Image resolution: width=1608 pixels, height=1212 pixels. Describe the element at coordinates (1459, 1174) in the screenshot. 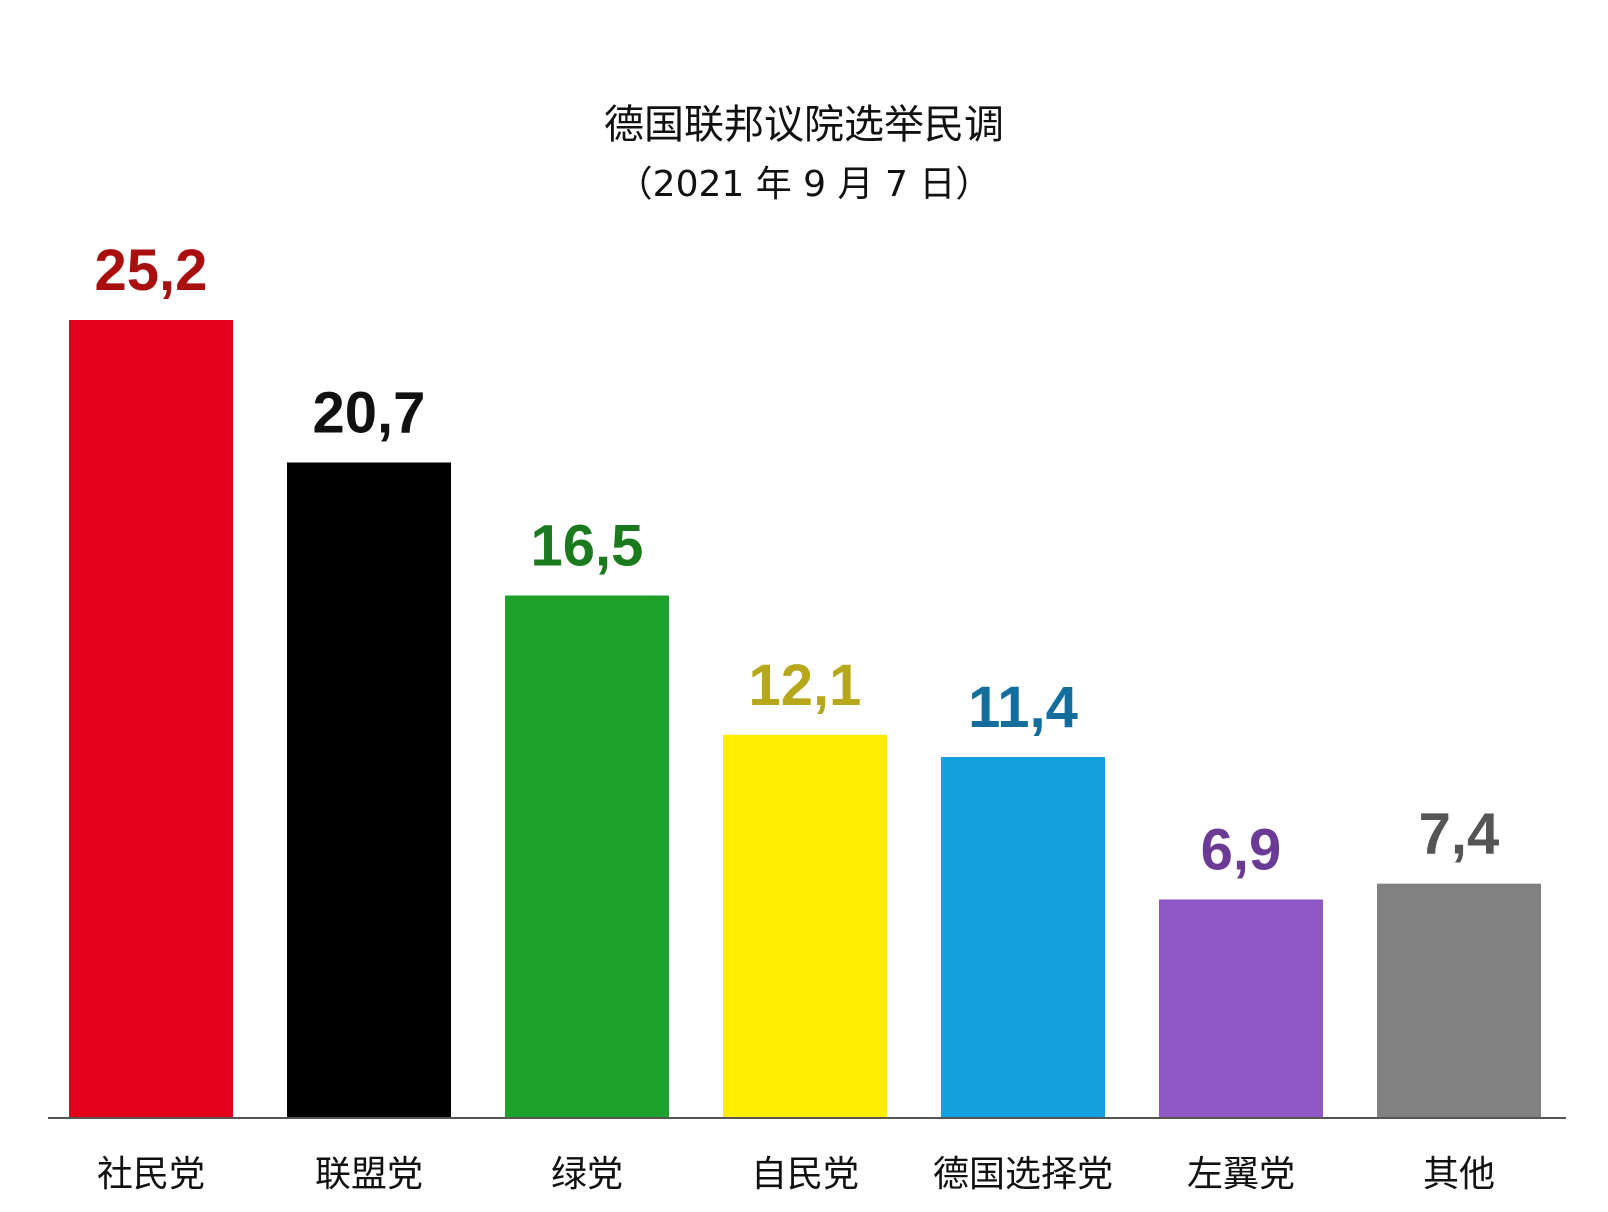

I see `category-label-7: 其他` at that location.